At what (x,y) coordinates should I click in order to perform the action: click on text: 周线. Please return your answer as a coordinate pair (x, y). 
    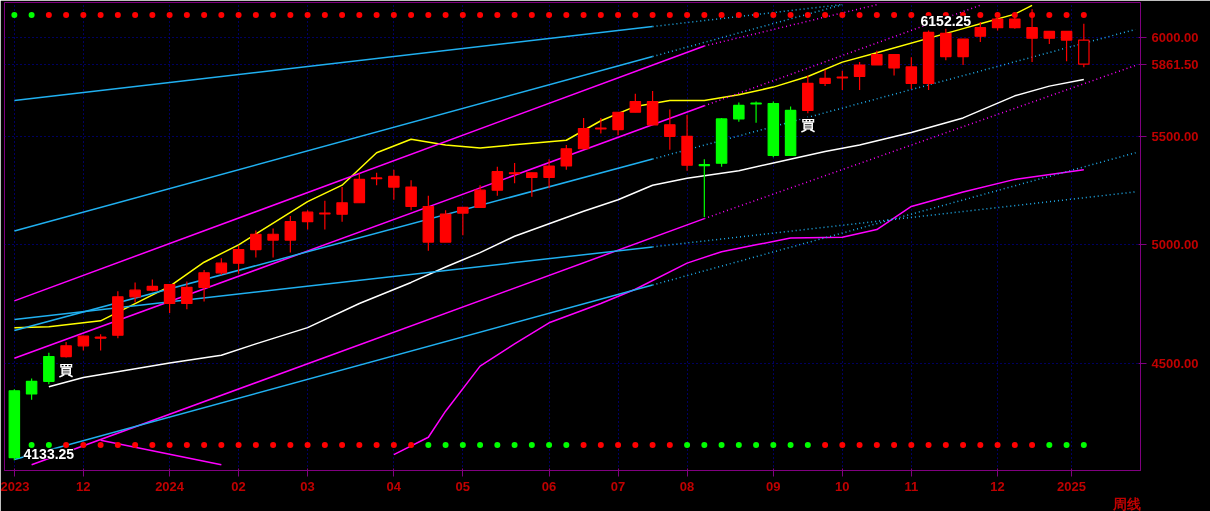
    Looking at the image, I should click on (1126, 503).